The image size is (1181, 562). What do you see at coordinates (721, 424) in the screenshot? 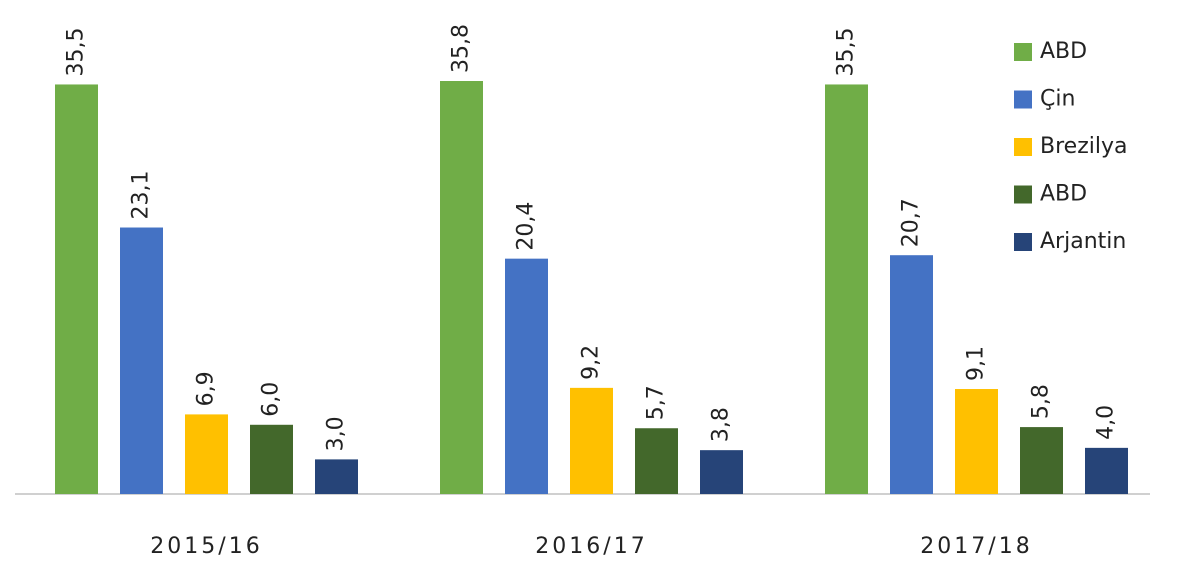
I see `value-label: 3,8` at bounding box center [721, 424].